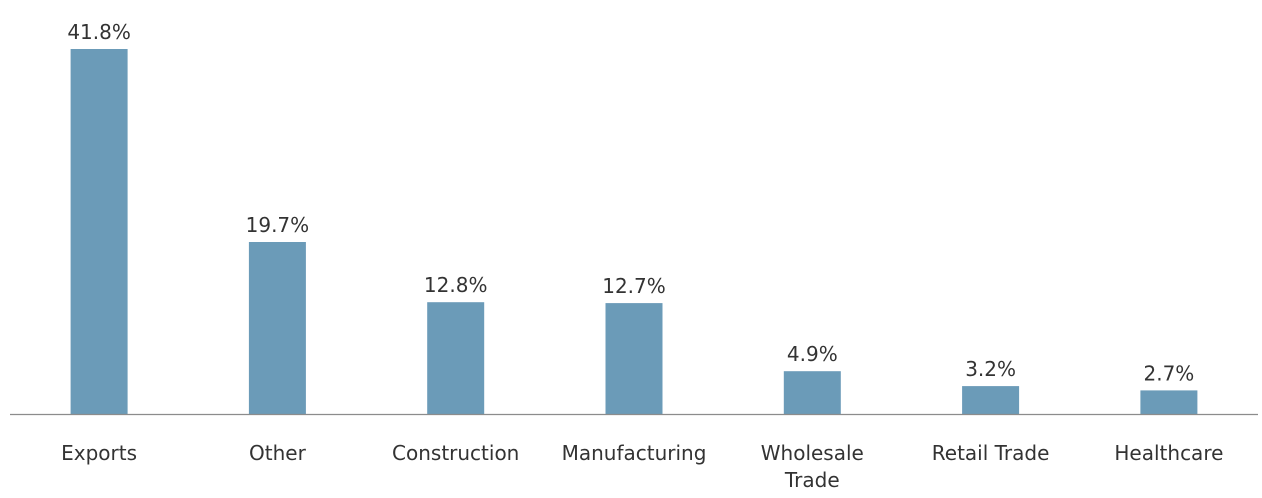 The width and height of the screenshot is (1262, 498). Describe the element at coordinates (456, 358) in the screenshot. I see `bar-construction` at that location.